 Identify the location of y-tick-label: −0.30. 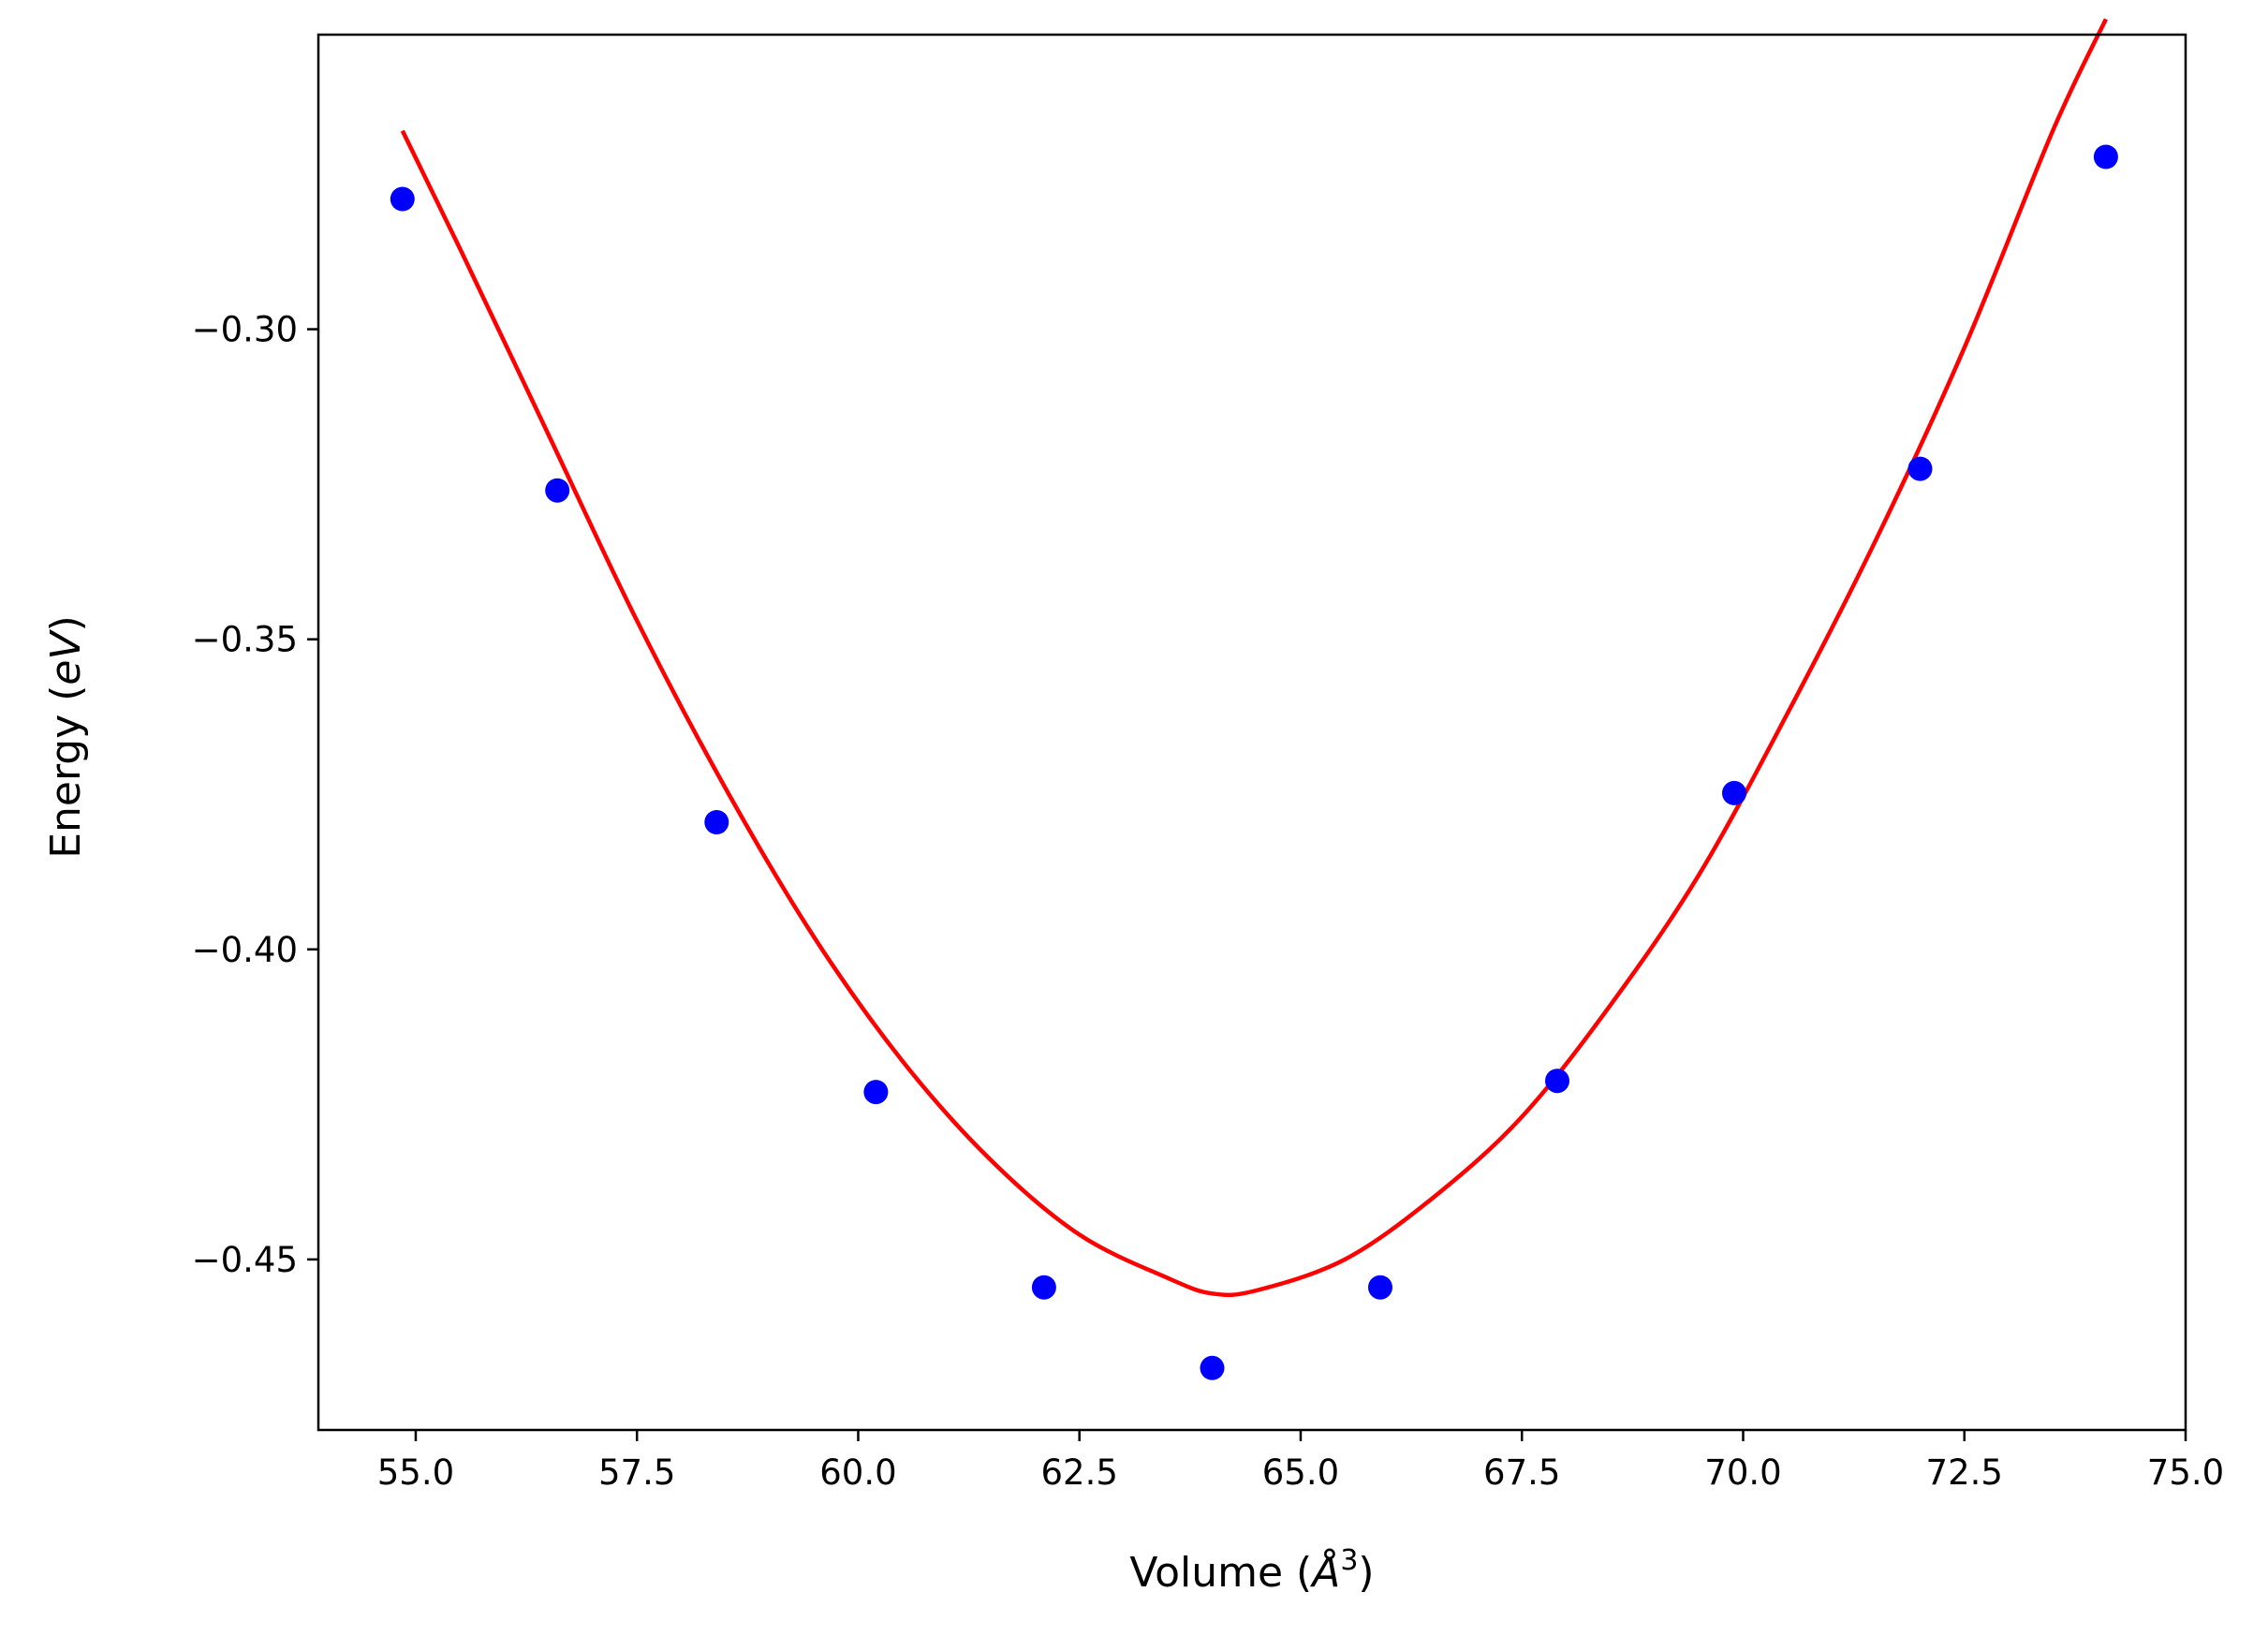
(245, 330).